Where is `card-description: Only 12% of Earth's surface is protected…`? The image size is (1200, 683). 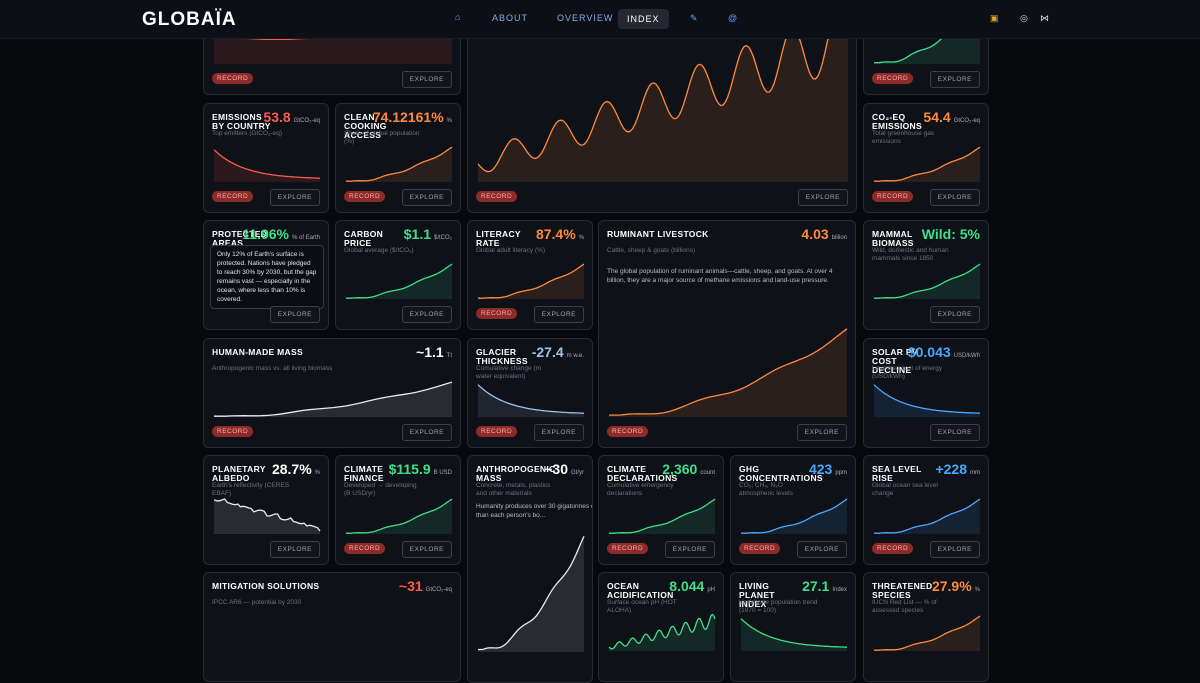
card-description: Only 12% of Earth's surface is protected… is located at coordinates (267, 277).